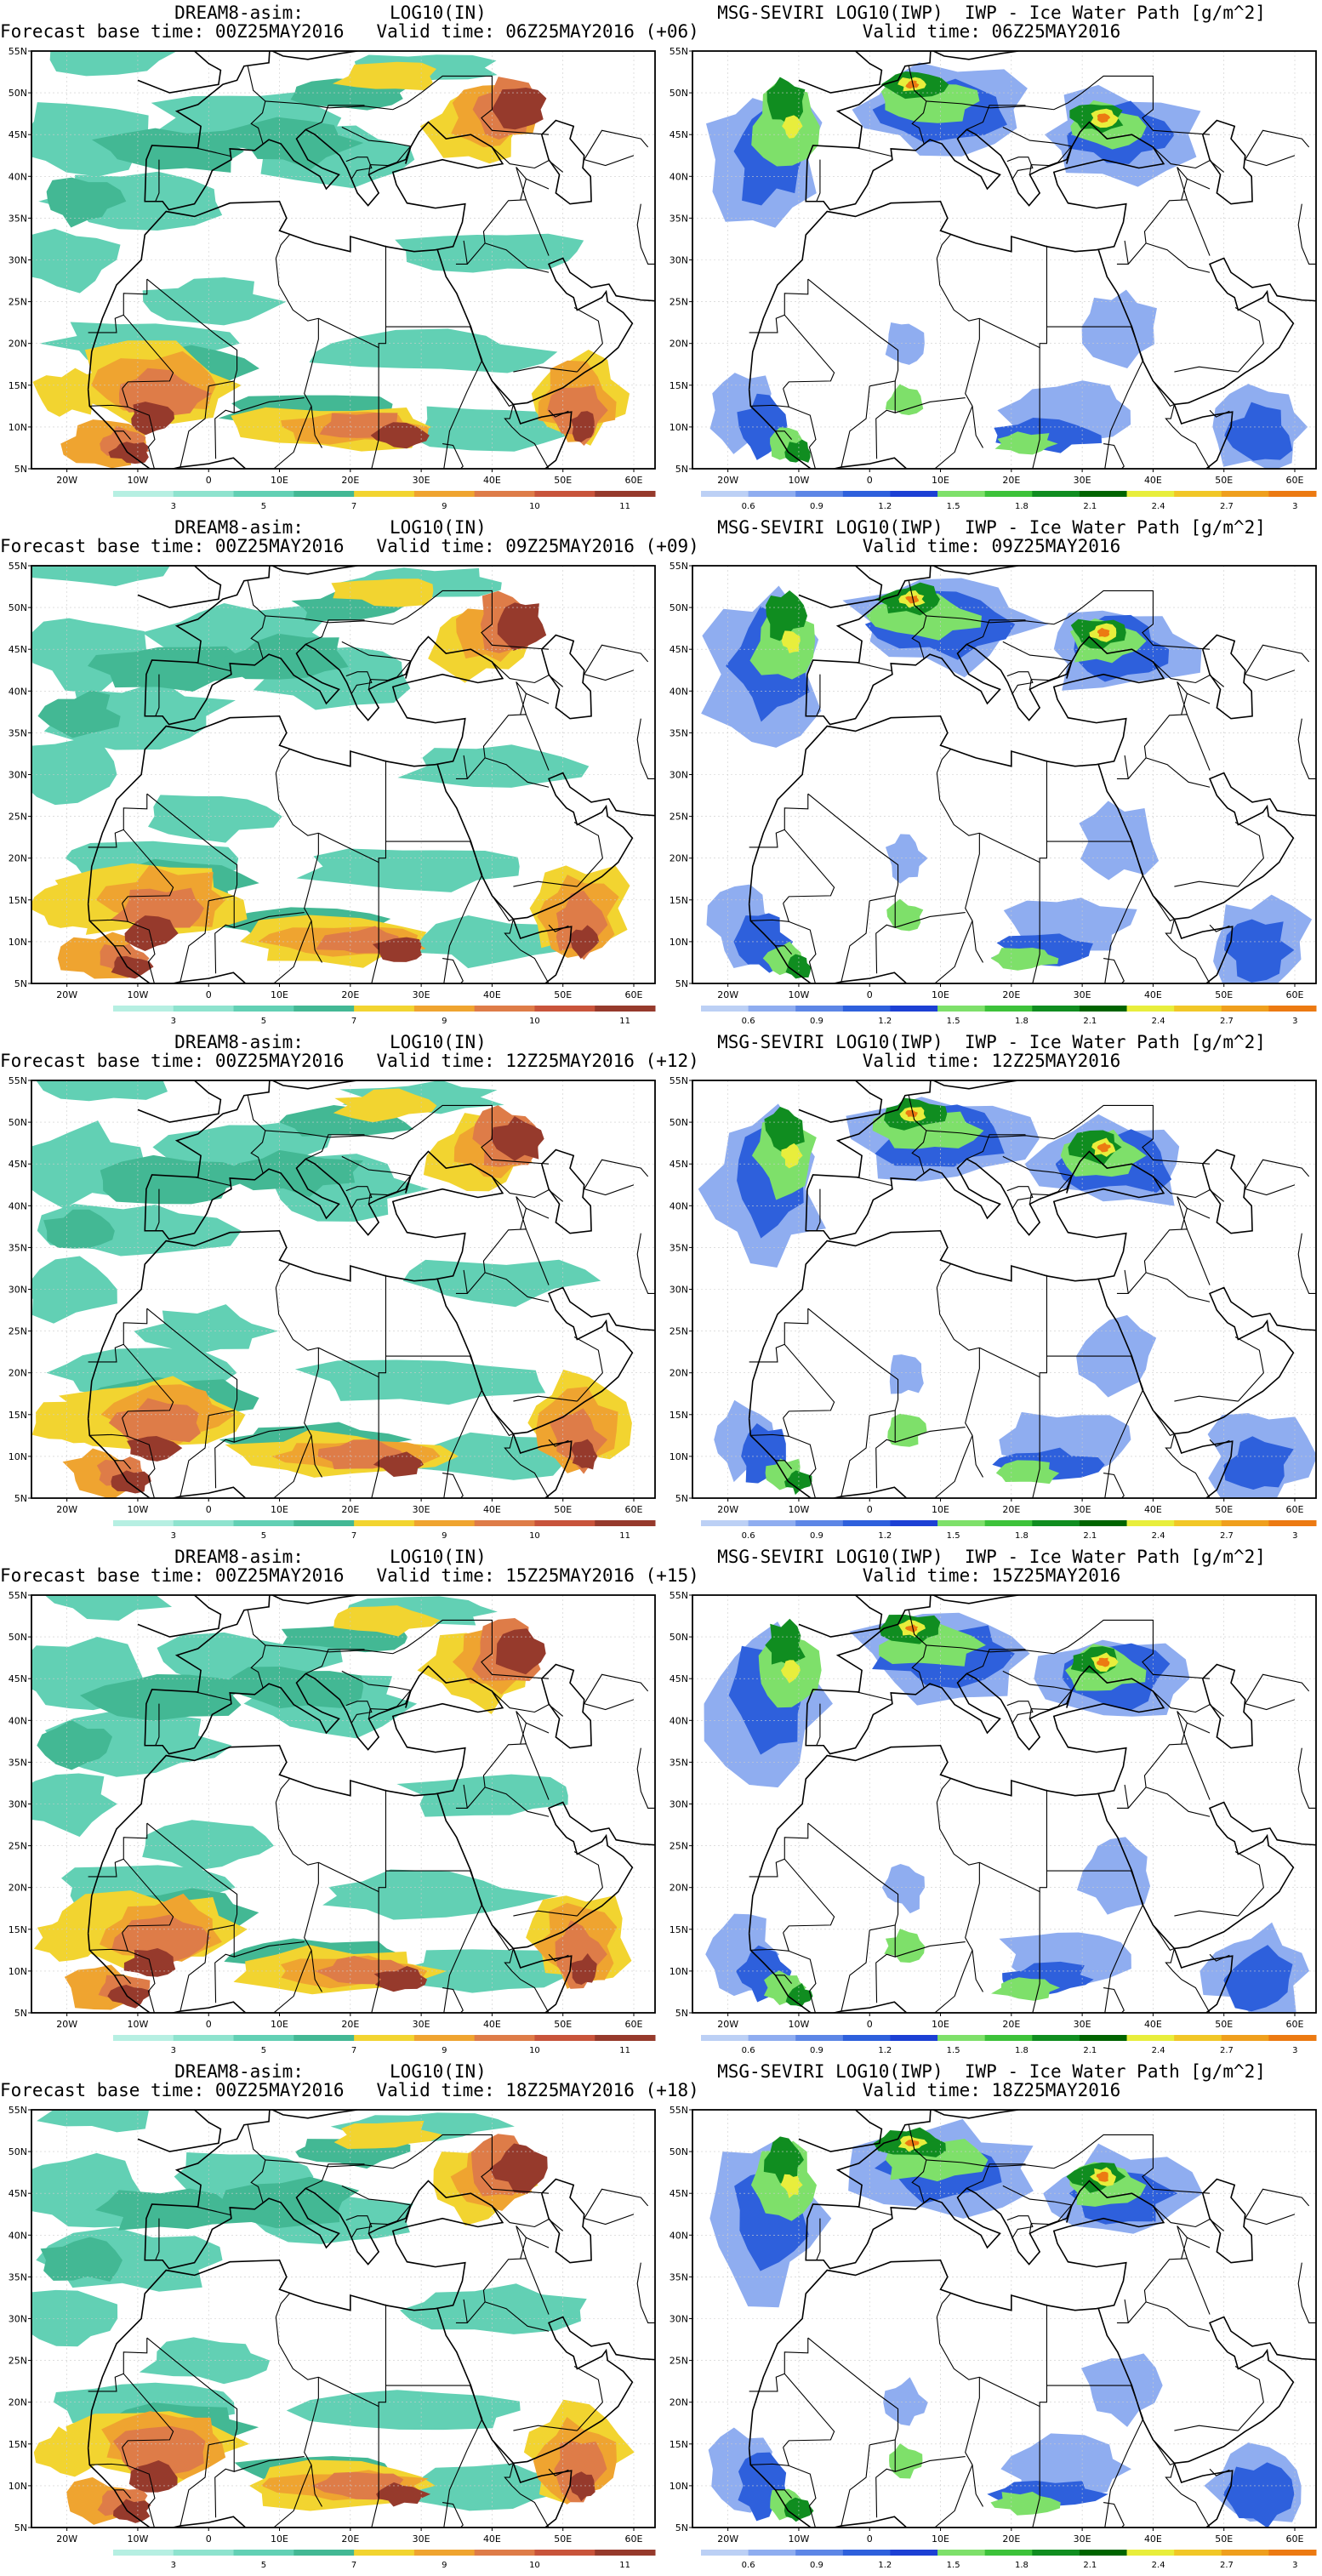 The width and height of the screenshot is (1322, 2576). I want to click on colorbar-label: 2.7, so click(1227, 1536).